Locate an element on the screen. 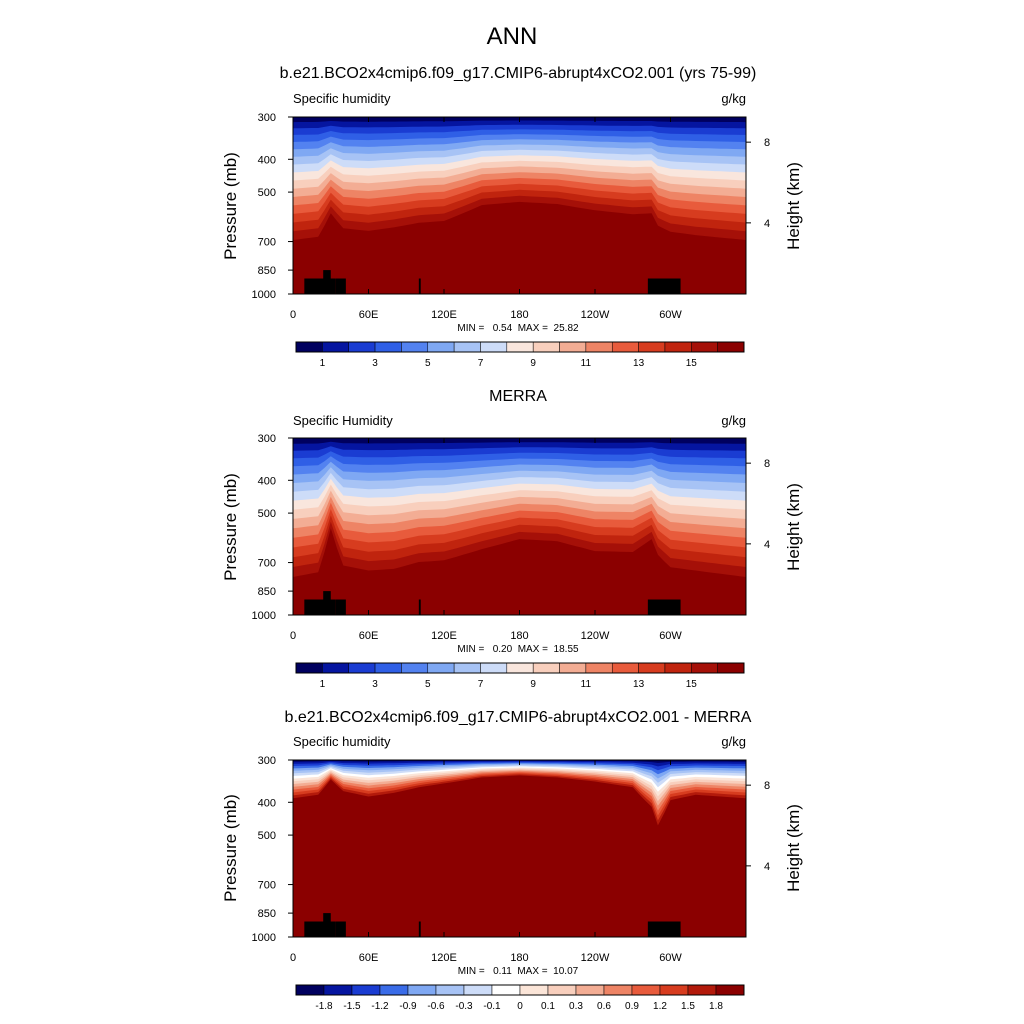 This screenshot has height=1024, width=1024. colorbar-label: -1.8 is located at coordinates (324, 1006).